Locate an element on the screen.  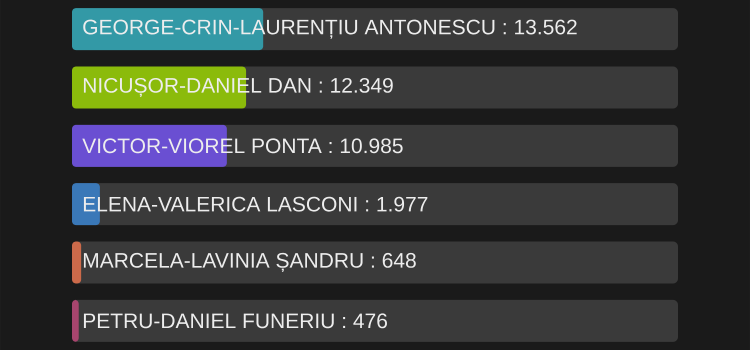
data-label: PETRU-DANIEL FUNERIU : 476 is located at coordinates (235, 320).